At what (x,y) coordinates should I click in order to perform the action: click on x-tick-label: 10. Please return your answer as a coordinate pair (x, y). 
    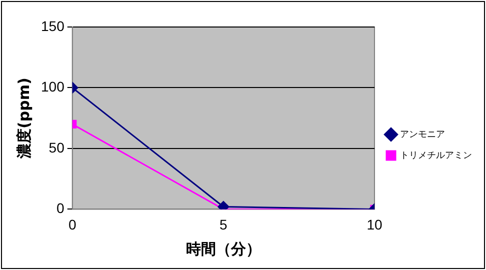
    Looking at the image, I should click on (374, 224).